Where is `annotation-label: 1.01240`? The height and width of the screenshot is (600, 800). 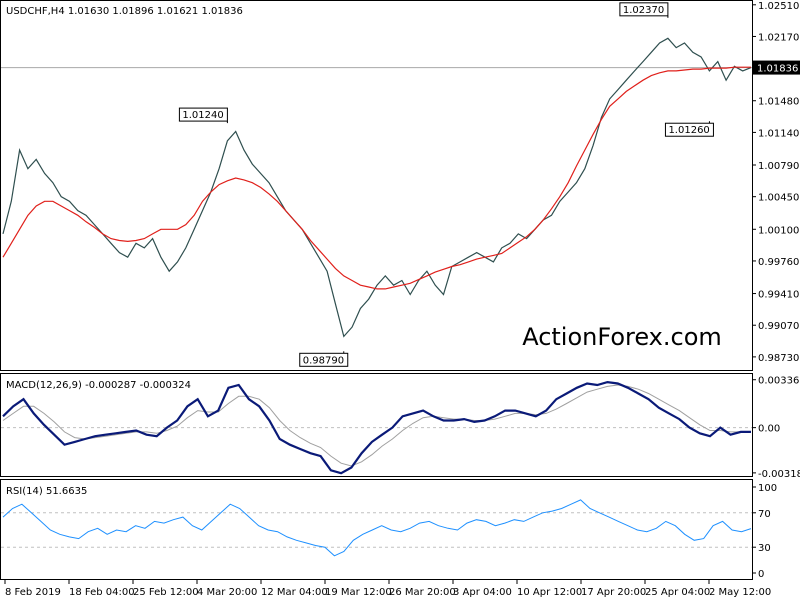 annotation-label: 1.01240 is located at coordinates (202, 115).